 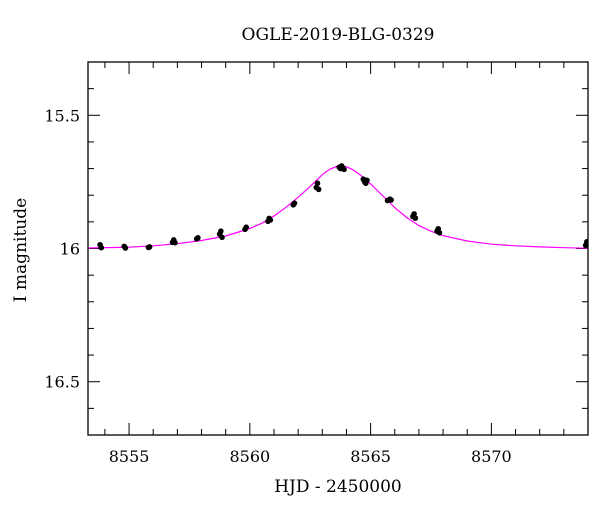 What do you see at coordinates (338, 35) in the screenshot?
I see `chart-title: OGLE-2019-BLG-0329` at bounding box center [338, 35].